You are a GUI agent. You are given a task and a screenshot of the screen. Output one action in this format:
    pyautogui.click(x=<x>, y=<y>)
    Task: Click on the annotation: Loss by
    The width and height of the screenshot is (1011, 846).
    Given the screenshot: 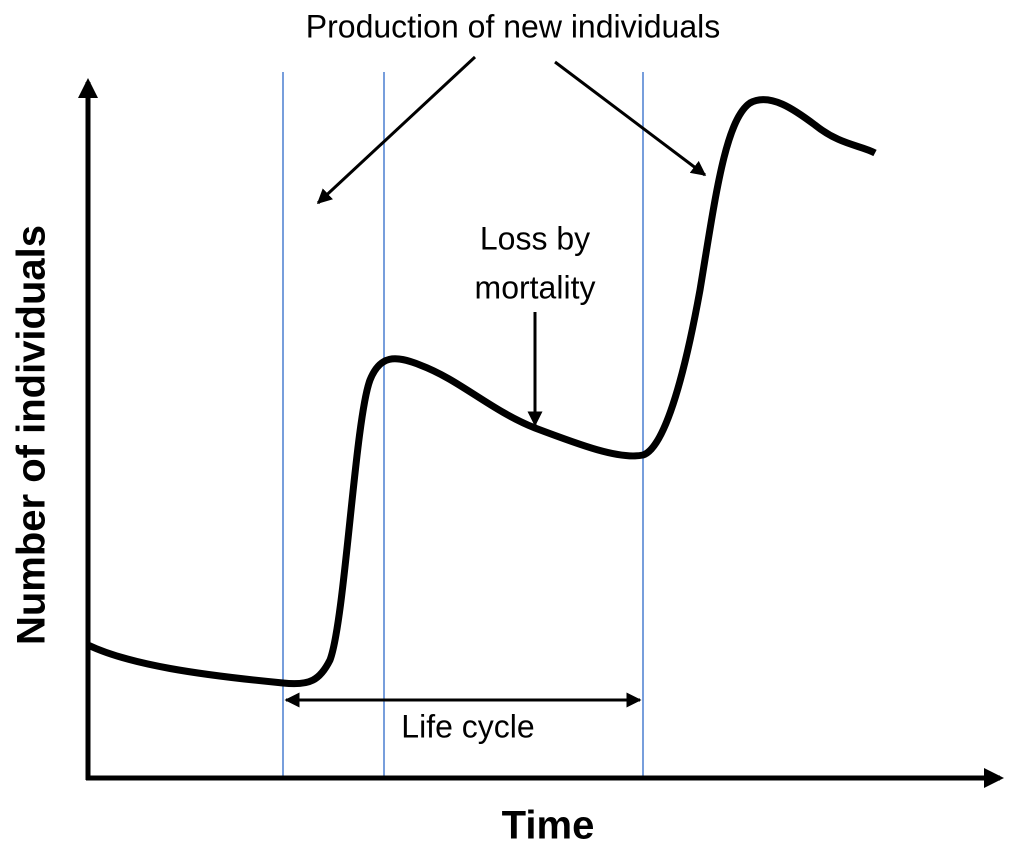 What is the action you would take?
    pyautogui.click(x=535, y=238)
    